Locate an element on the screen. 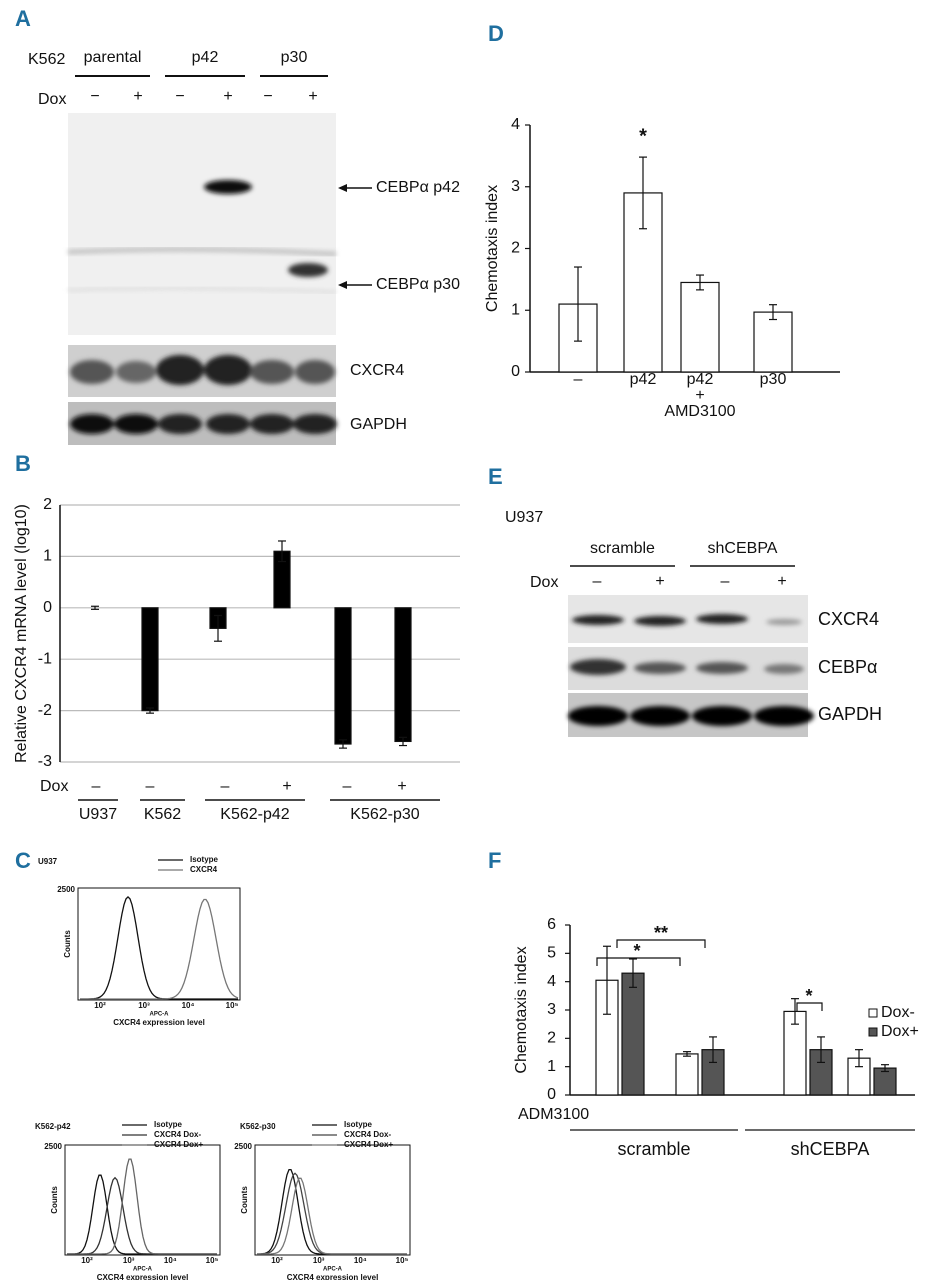  panel-label: D is located at coordinates (496, 33).